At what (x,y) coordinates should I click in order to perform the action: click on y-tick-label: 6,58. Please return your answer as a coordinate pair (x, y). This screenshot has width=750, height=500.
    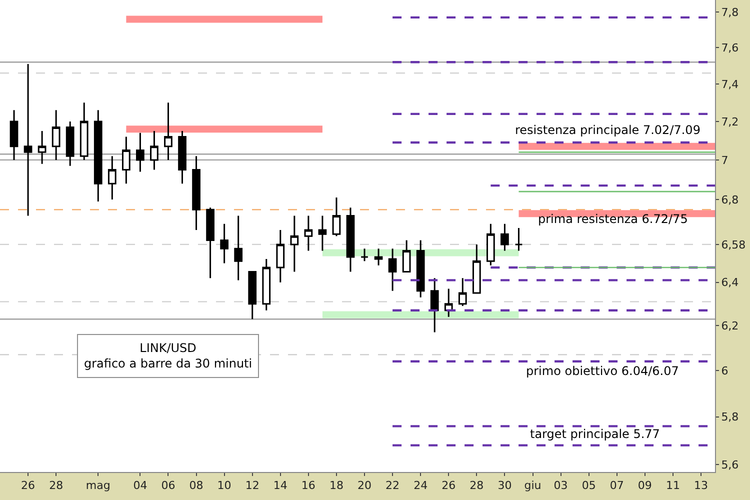
    Looking at the image, I should click on (733, 245).